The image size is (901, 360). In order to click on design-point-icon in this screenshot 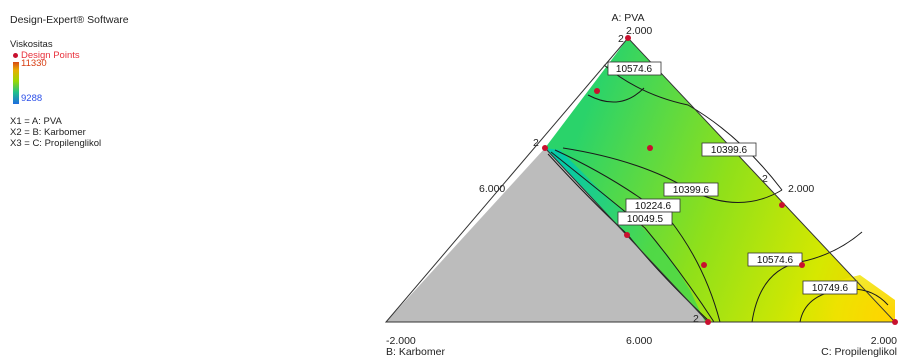, I will do `click(15, 55)`.